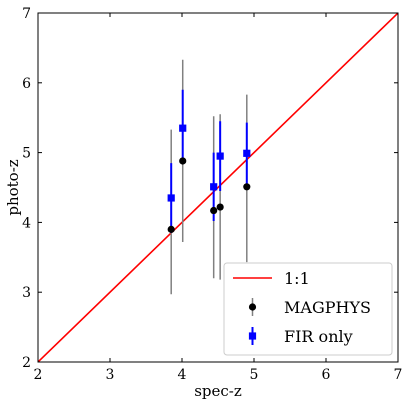 This screenshot has height=407, width=409. Describe the element at coordinates (218, 391) in the screenshot. I see `x-axis-label: spec-z` at that location.